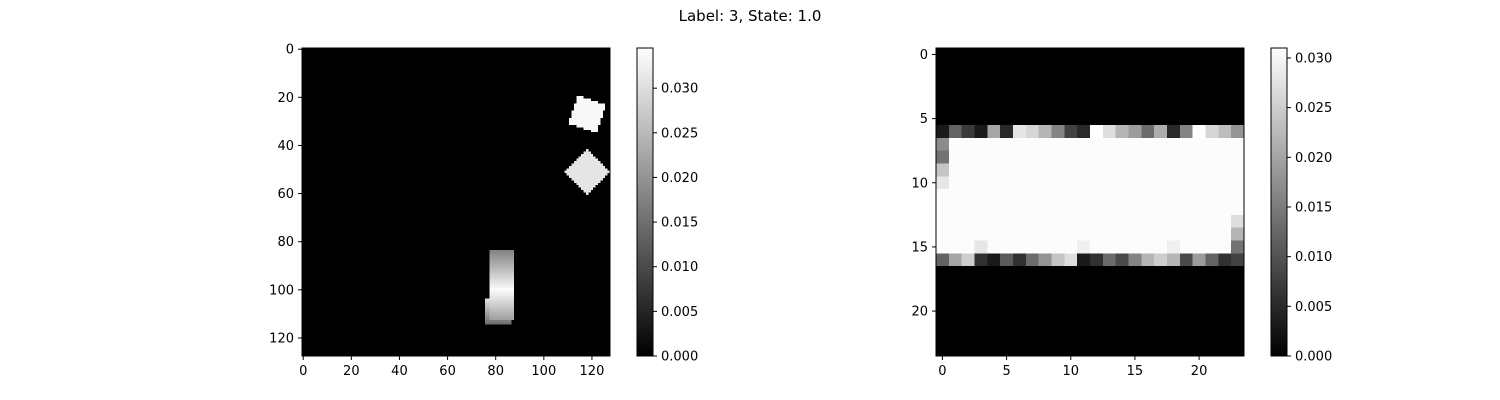  Describe the element at coordinates (919, 183) in the screenshot. I see `right-y-tick-label: 10` at that location.